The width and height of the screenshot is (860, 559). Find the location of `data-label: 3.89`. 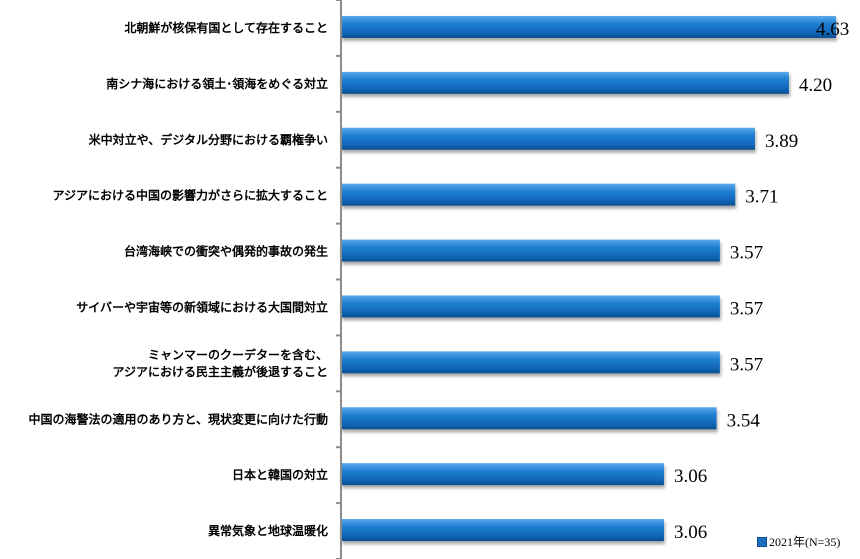

data-label: 3.89 is located at coordinates (781, 141).